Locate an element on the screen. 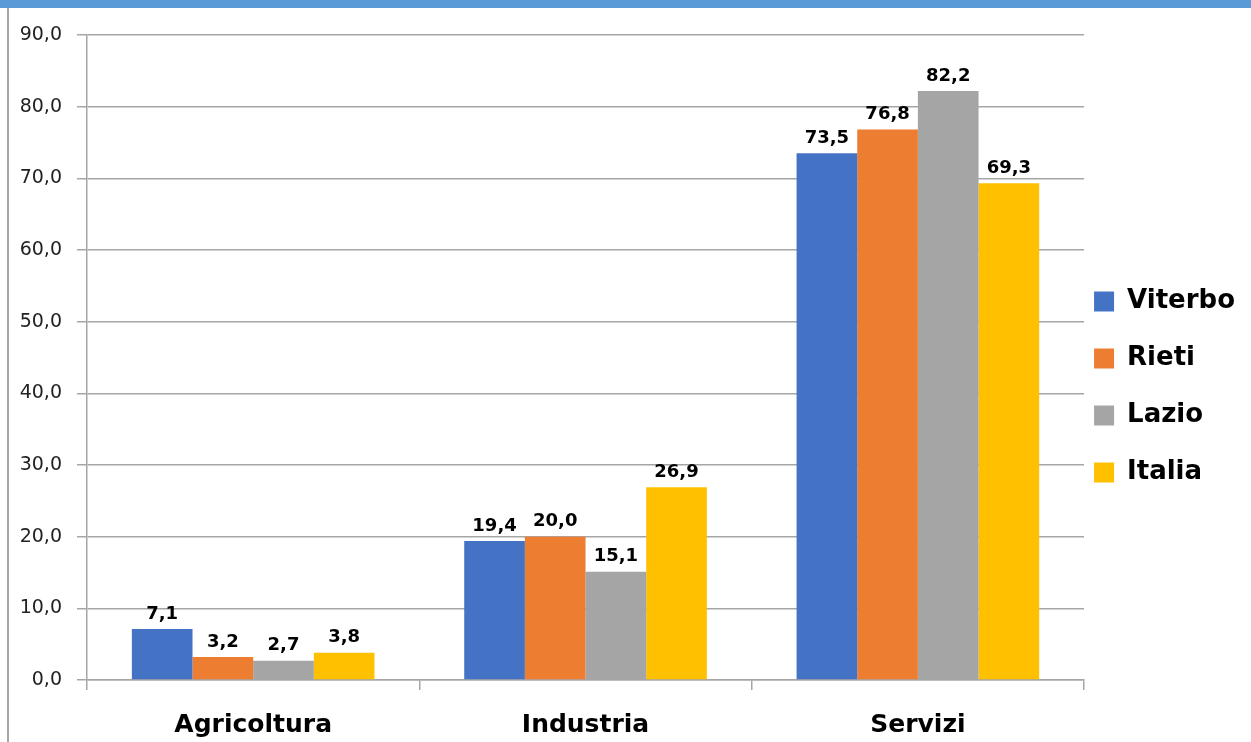 The width and height of the screenshot is (1251, 742). y-tick-label: 80,0 is located at coordinates (40, 104).